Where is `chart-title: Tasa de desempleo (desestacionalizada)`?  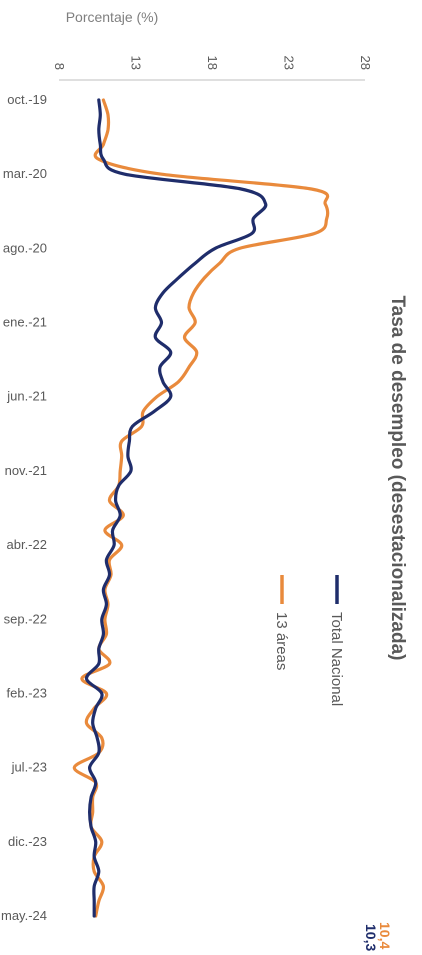 chart-title: Tasa de desempleo (desestacionalizada) is located at coordinates (397, 477).